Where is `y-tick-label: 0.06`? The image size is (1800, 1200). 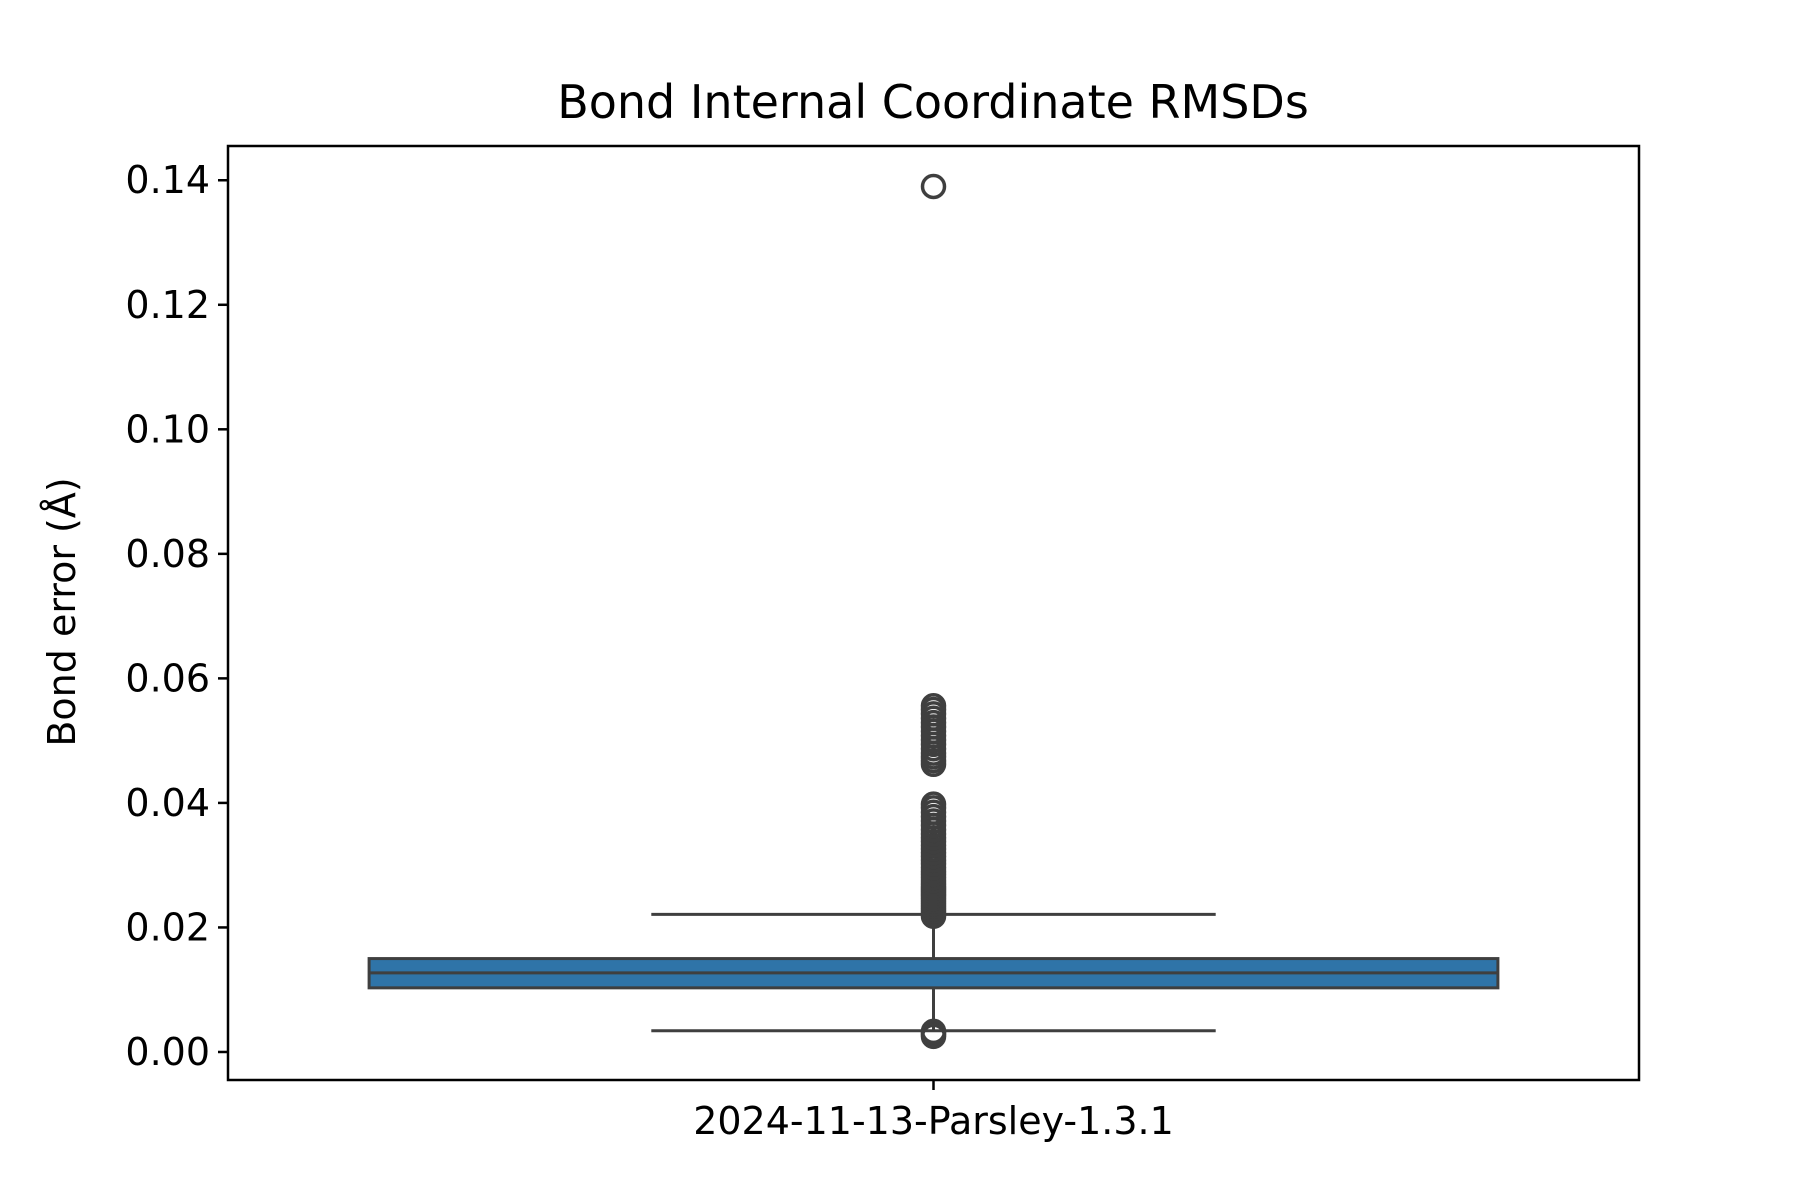
y-tick-label: 0.06 is located at coordinates (167, 678).